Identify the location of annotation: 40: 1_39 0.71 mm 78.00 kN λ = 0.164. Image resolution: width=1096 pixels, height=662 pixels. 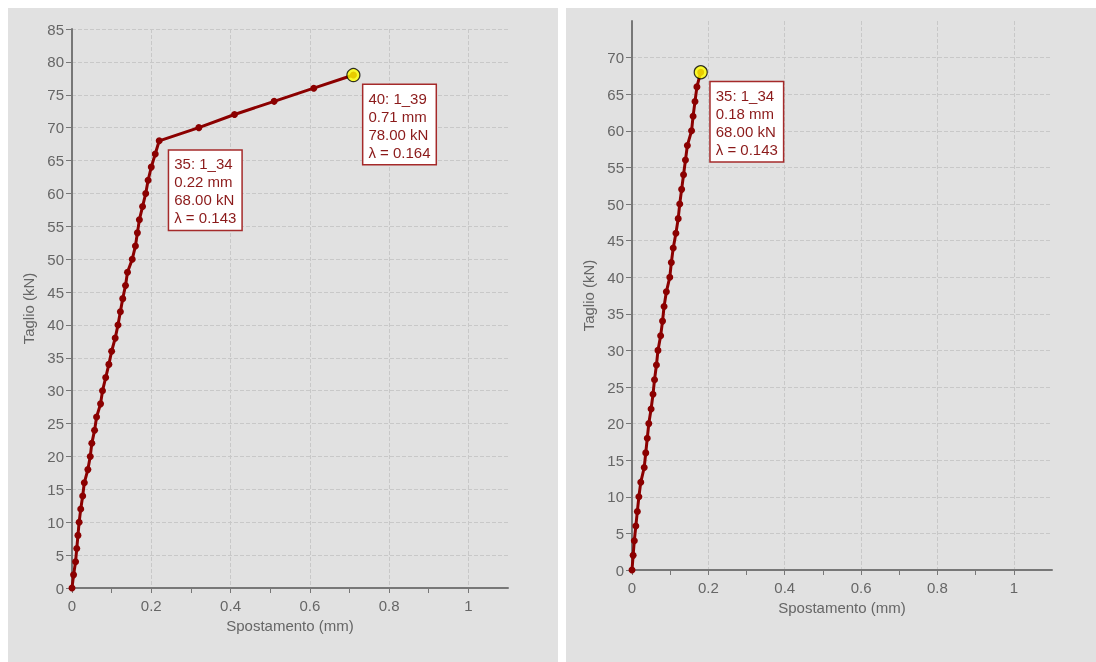
(399, 125).